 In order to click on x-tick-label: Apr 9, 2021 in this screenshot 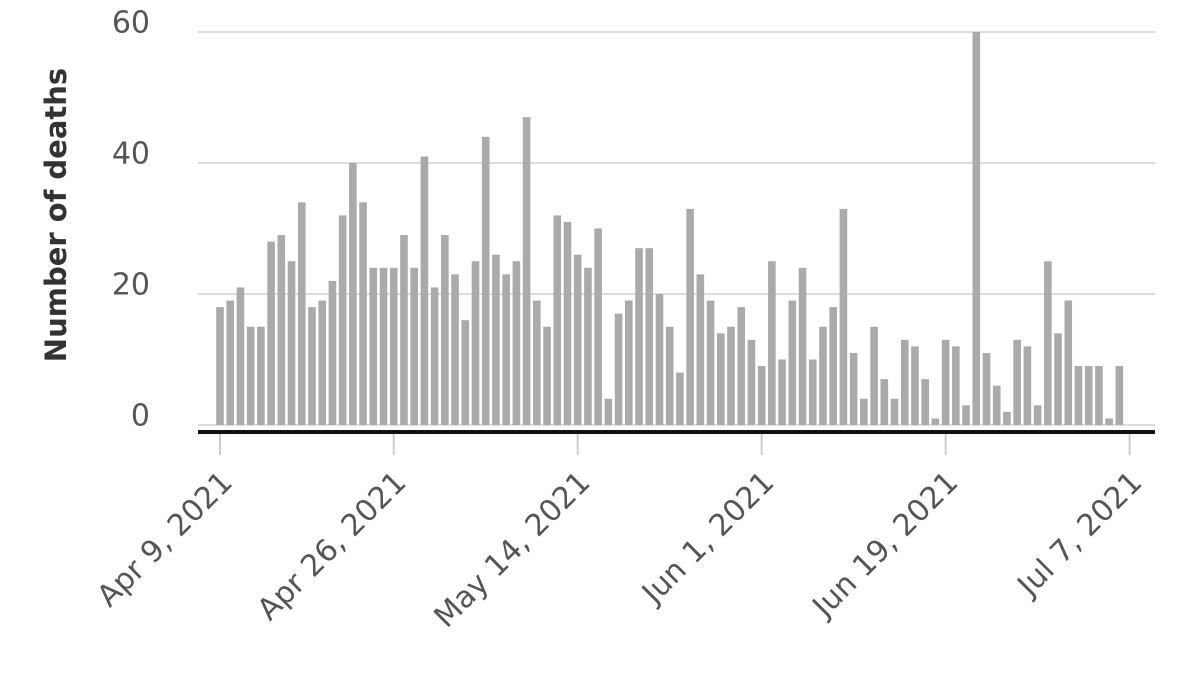, I will do `click(165, 539)`.